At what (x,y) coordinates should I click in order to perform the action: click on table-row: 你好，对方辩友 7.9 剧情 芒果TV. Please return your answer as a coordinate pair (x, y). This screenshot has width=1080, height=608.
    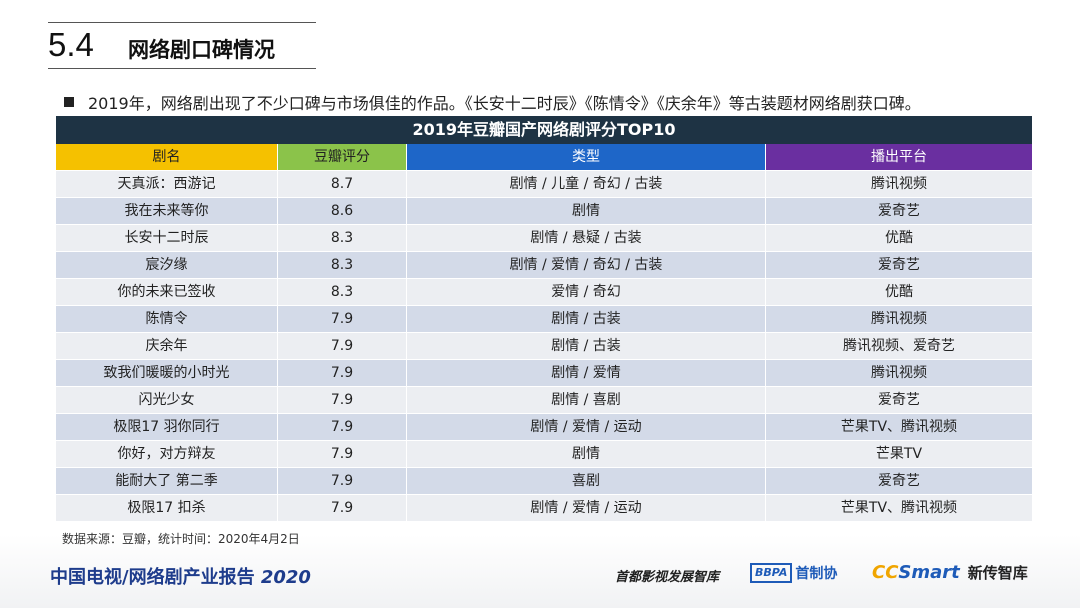
    Looking at the image, I should click on (544, 454).